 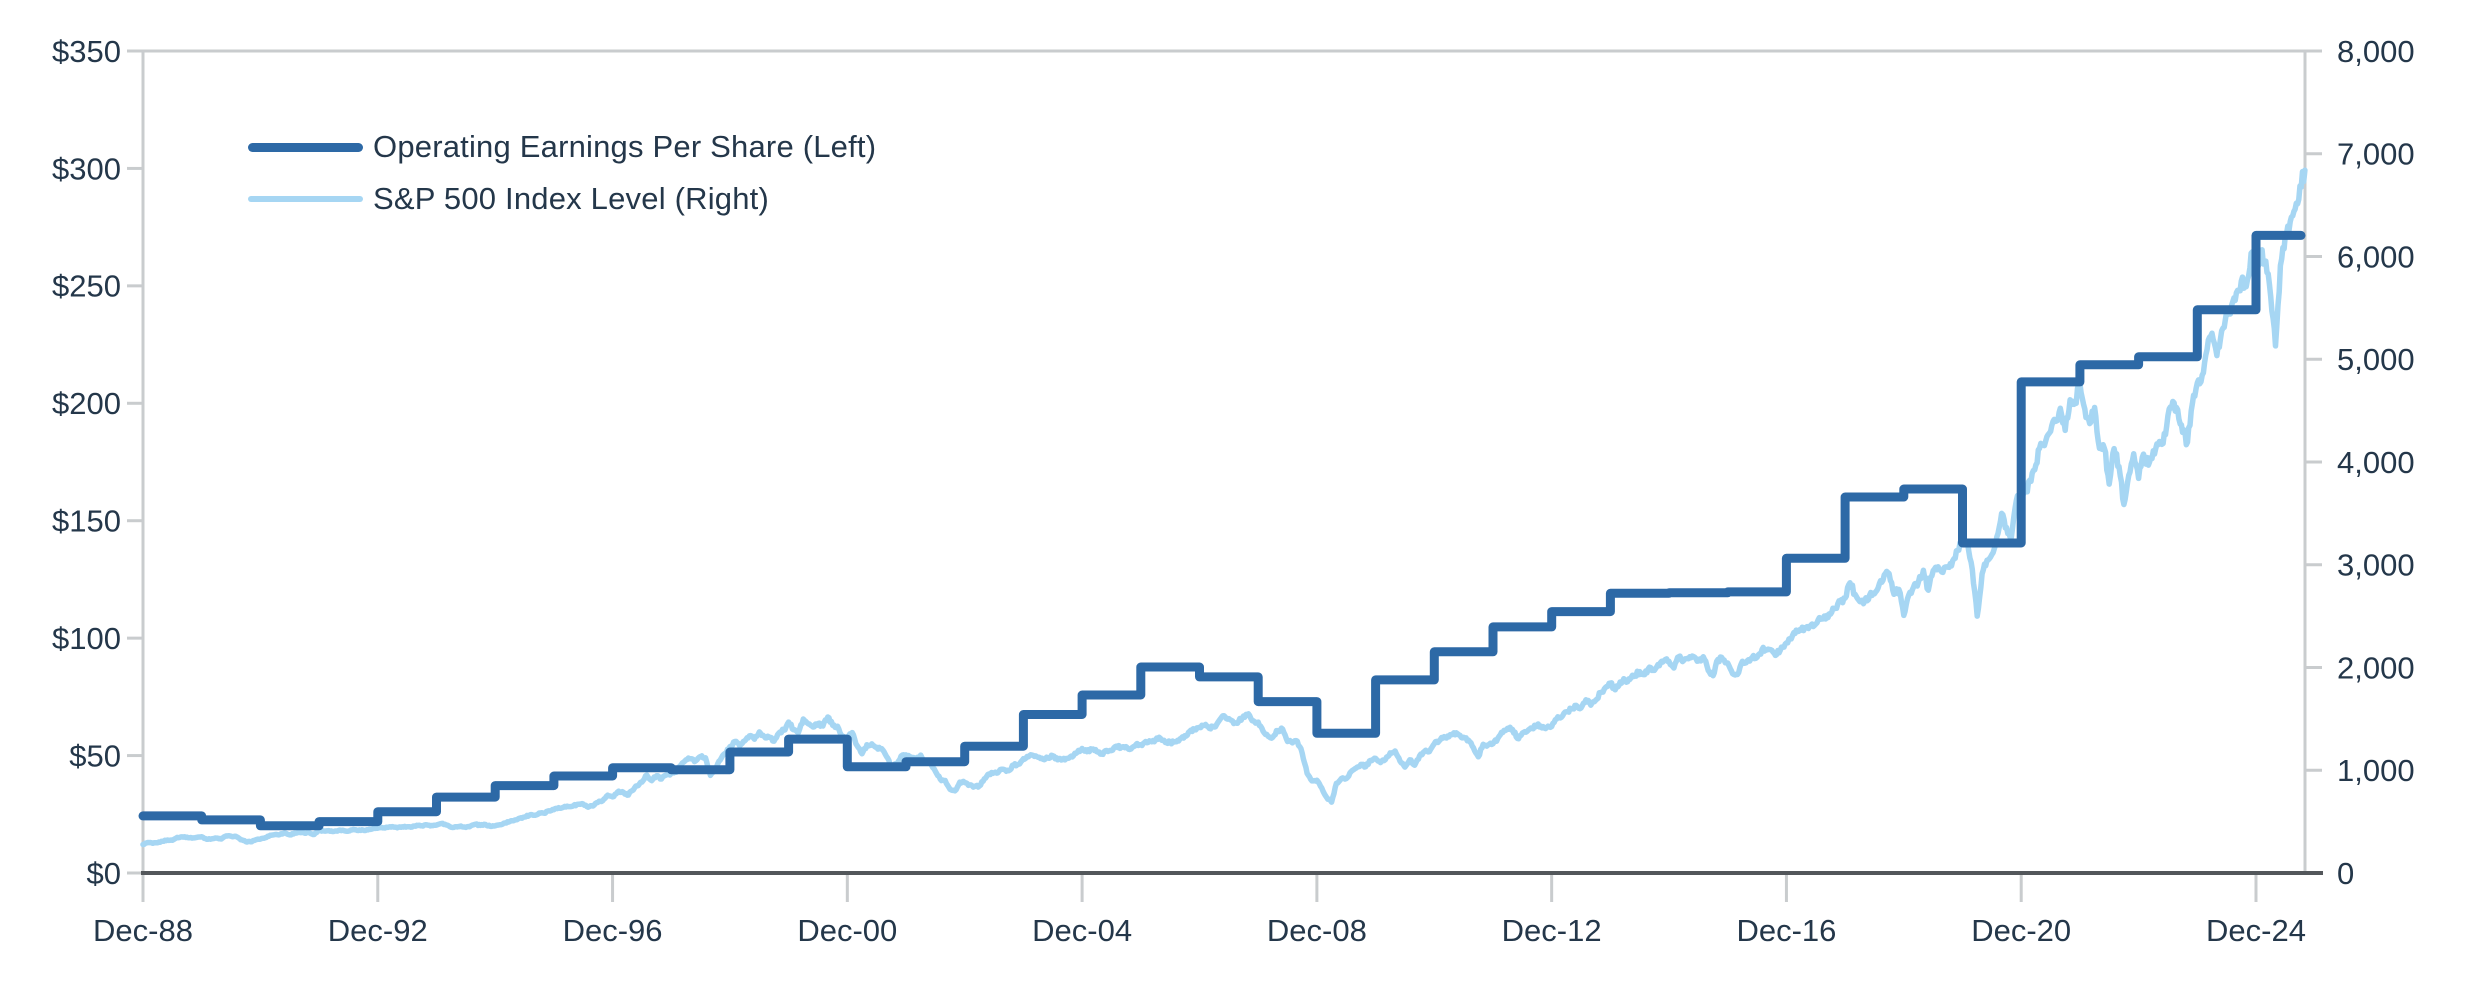 What do you see at coordinates (305, 147) in the screenshot?
I see `eps-line-swatch` at bounding box center [305, 147].